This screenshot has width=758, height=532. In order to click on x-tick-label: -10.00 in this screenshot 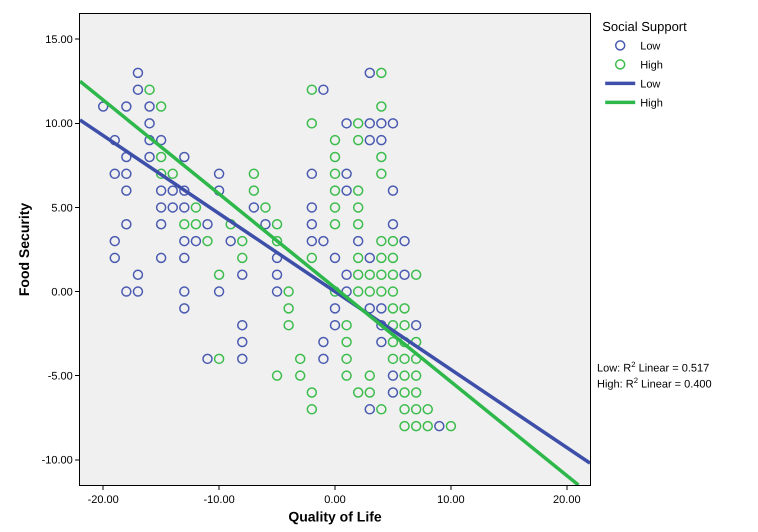, I will do `click(219, 500)`.